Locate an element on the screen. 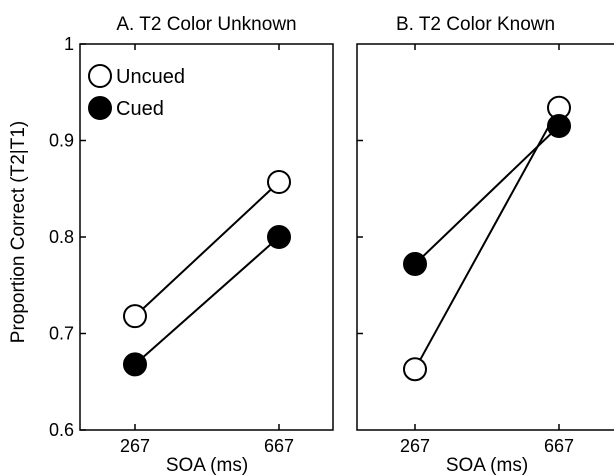  y-tick-label: 0.6 is located at coordinates (61, 430).